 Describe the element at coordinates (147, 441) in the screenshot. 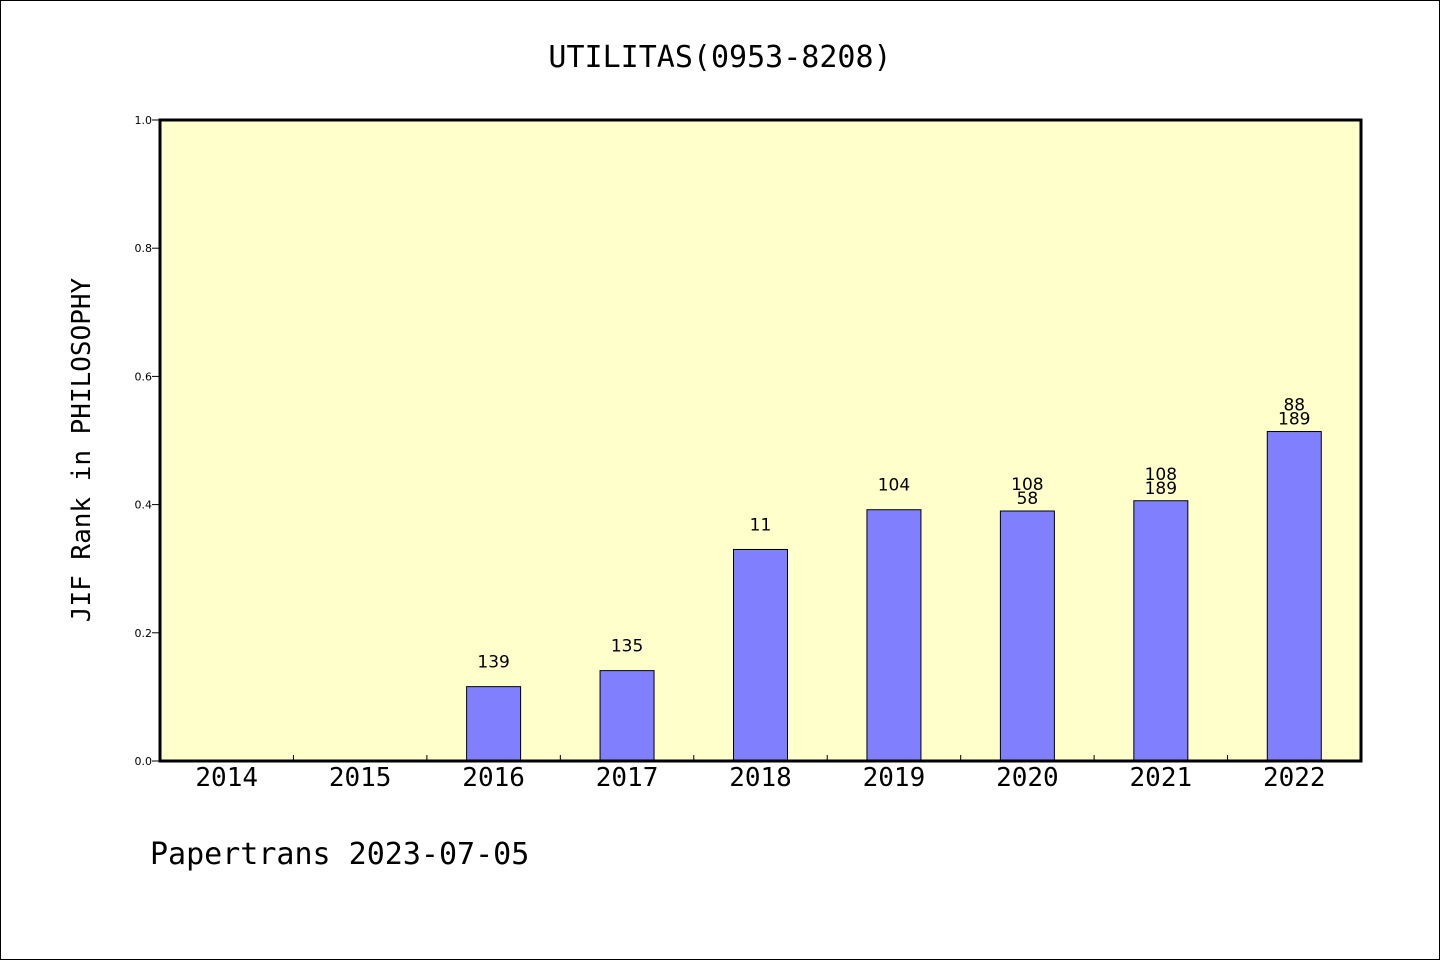

I see `y-axis-ticks: 0.0 0.2 0.4 0.6 0.8 1.0` at that location.